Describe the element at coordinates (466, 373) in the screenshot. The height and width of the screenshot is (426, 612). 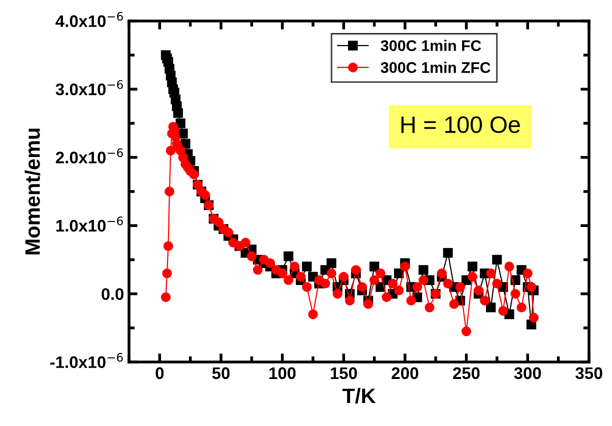
I see `x-tick-label: 250` at that location.